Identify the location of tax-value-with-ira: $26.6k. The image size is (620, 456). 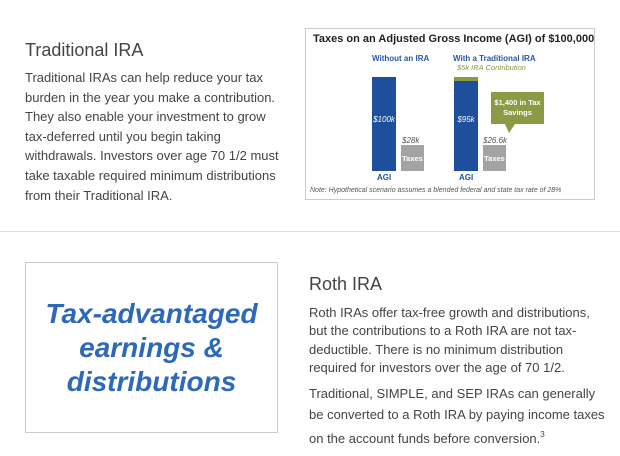
(495, 140).